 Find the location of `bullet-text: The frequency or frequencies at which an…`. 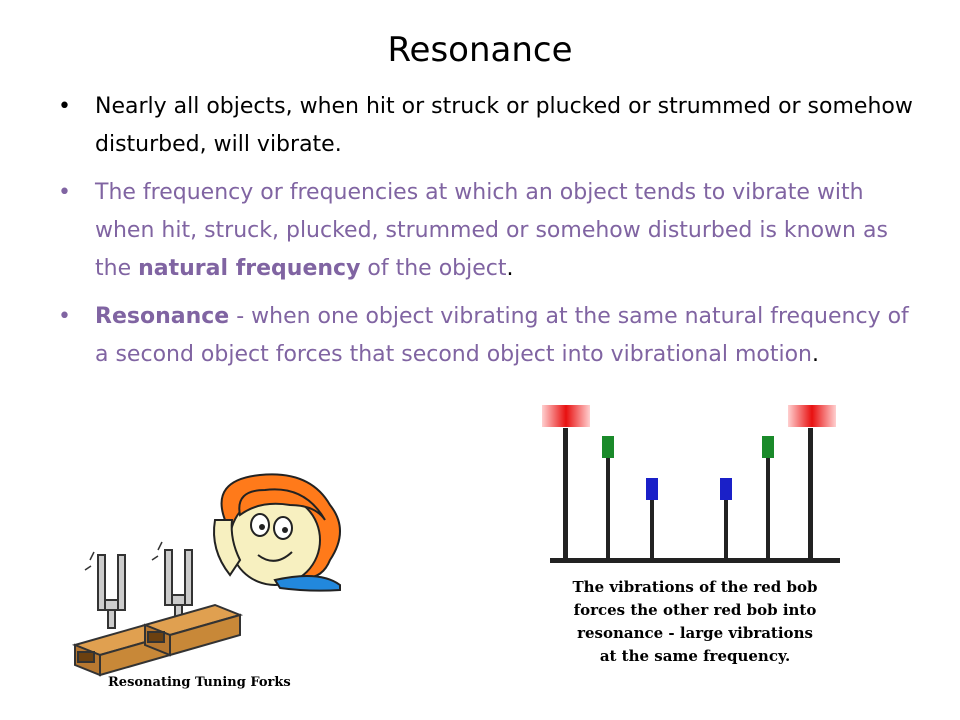

bullet-text: The frequency or frequencies at which an… is located at coordinates (491, 230).